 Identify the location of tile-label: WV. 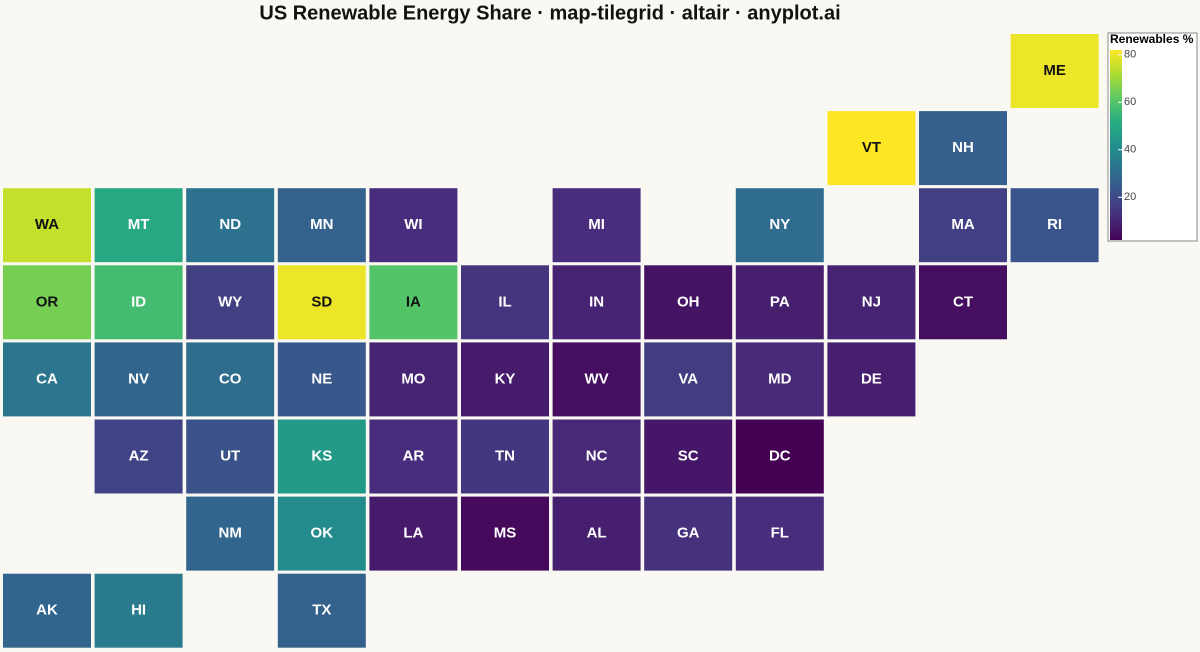
(597, 378).